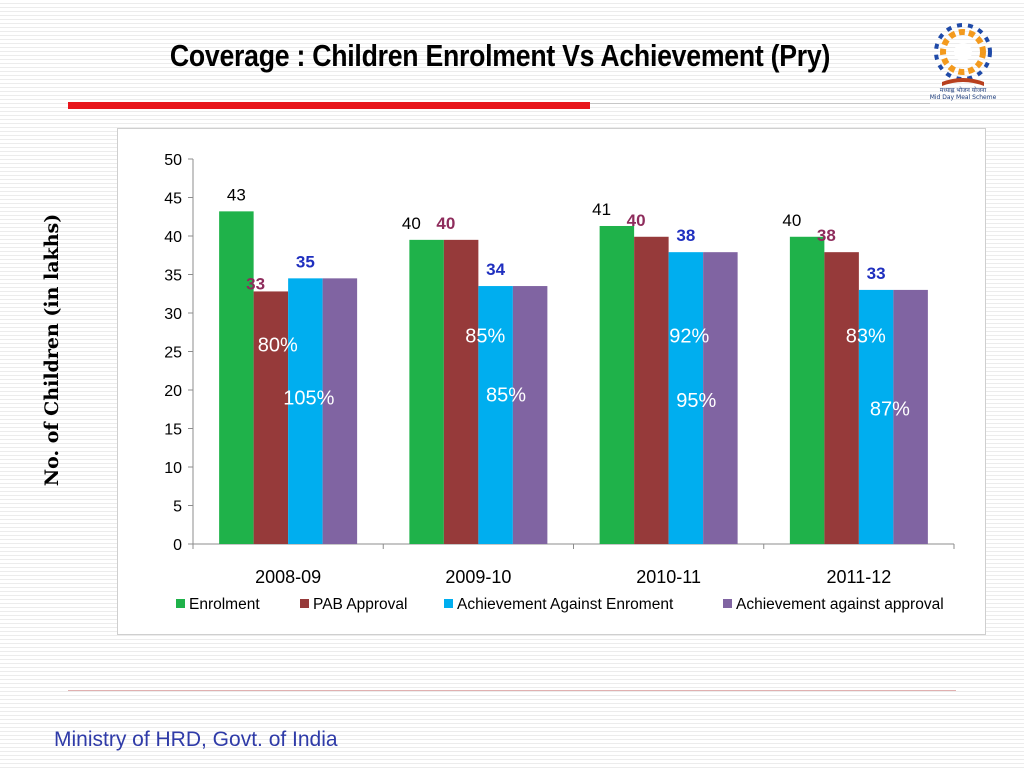 This screenshot has width=1024, height=768. I want to click on y-tick-label: 25, so click(173, 353).